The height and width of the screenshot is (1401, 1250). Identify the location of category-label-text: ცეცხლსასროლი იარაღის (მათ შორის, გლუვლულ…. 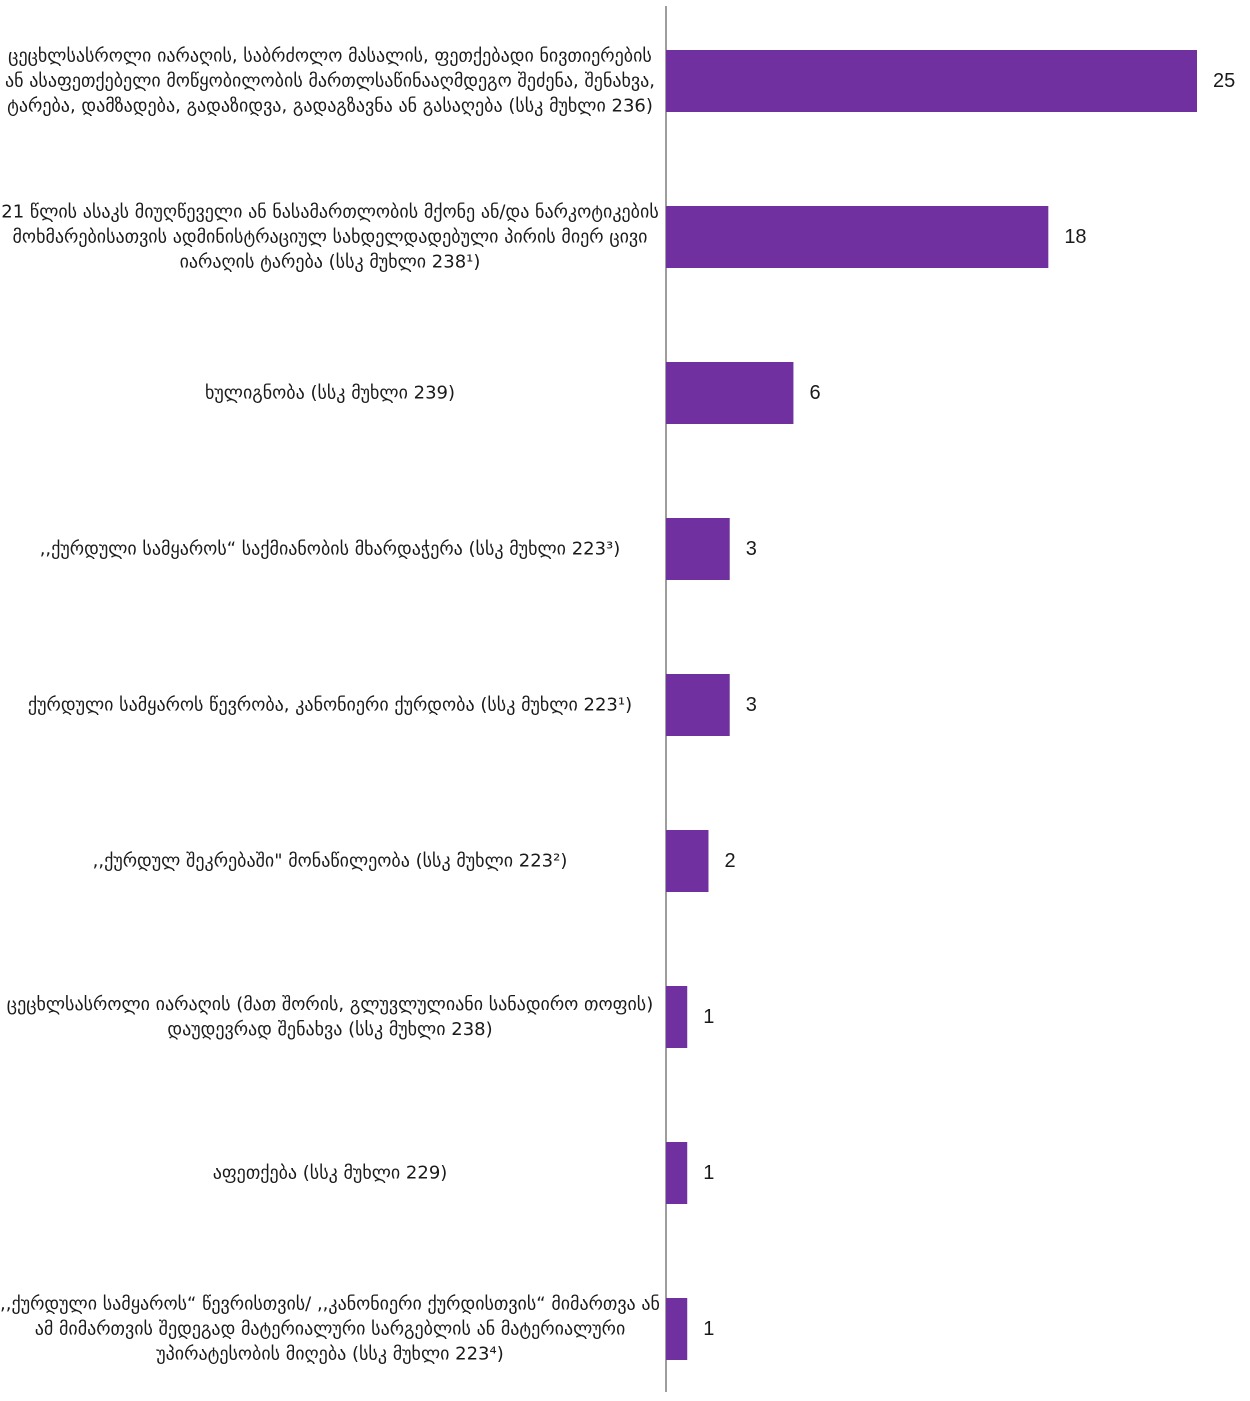
(330, 1017).